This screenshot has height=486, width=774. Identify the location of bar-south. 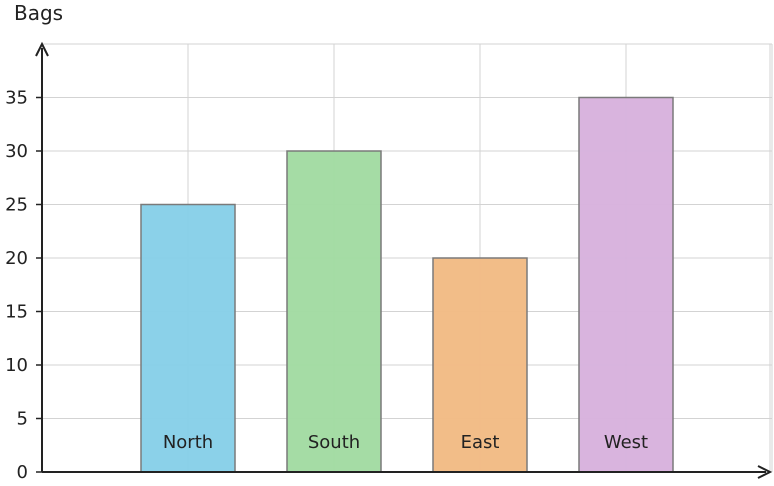
(334, 311).